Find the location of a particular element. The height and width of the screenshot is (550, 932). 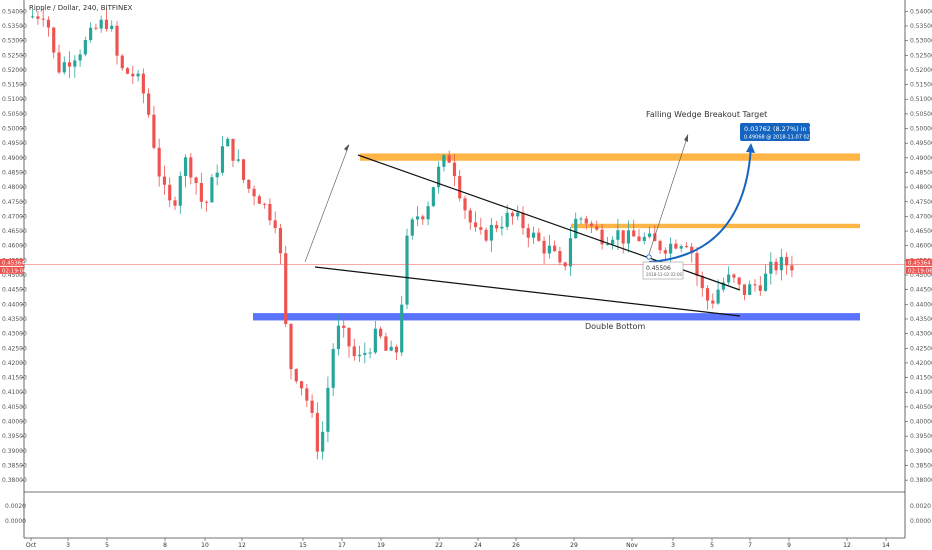

time-label: 24 is located at coordinates (478, 545).